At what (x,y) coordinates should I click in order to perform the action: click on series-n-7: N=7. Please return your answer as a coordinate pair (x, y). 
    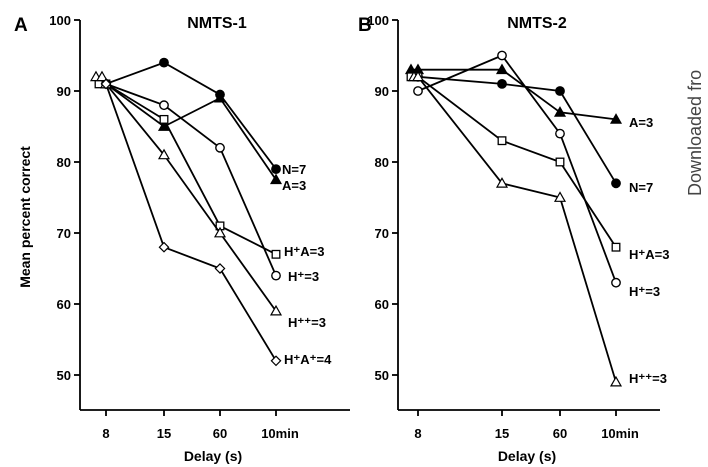
    Looking at the image, I should click on (533, 133).